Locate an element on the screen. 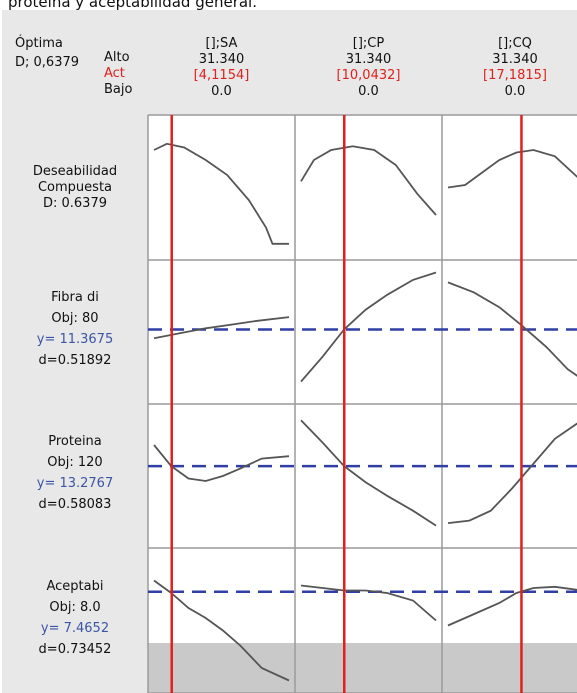 The width and height of the screenshot is (577, 693). response-detail-label: d=0.73452 is located at coordinates (75, 649).